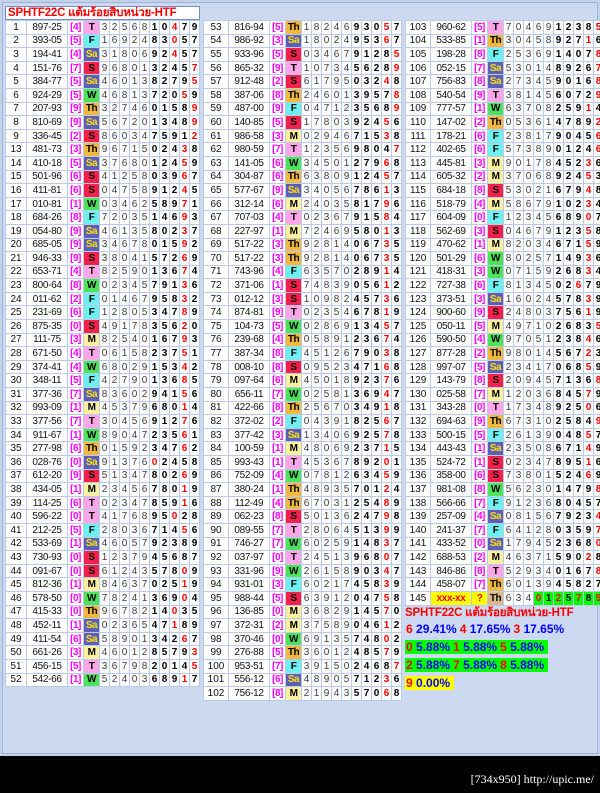  I want to click on day-cell: T, so click(293, 68).